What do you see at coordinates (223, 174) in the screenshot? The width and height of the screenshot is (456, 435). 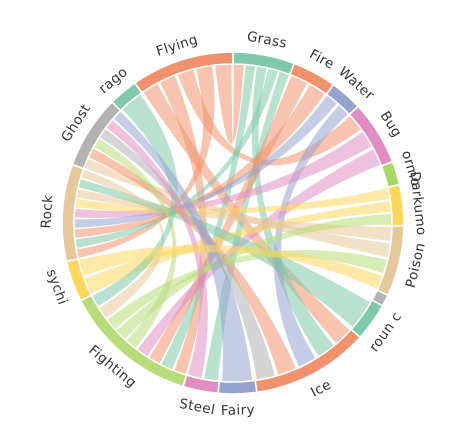 I see `ribbon-bug-to-rock` at bounding box center [223, 174].